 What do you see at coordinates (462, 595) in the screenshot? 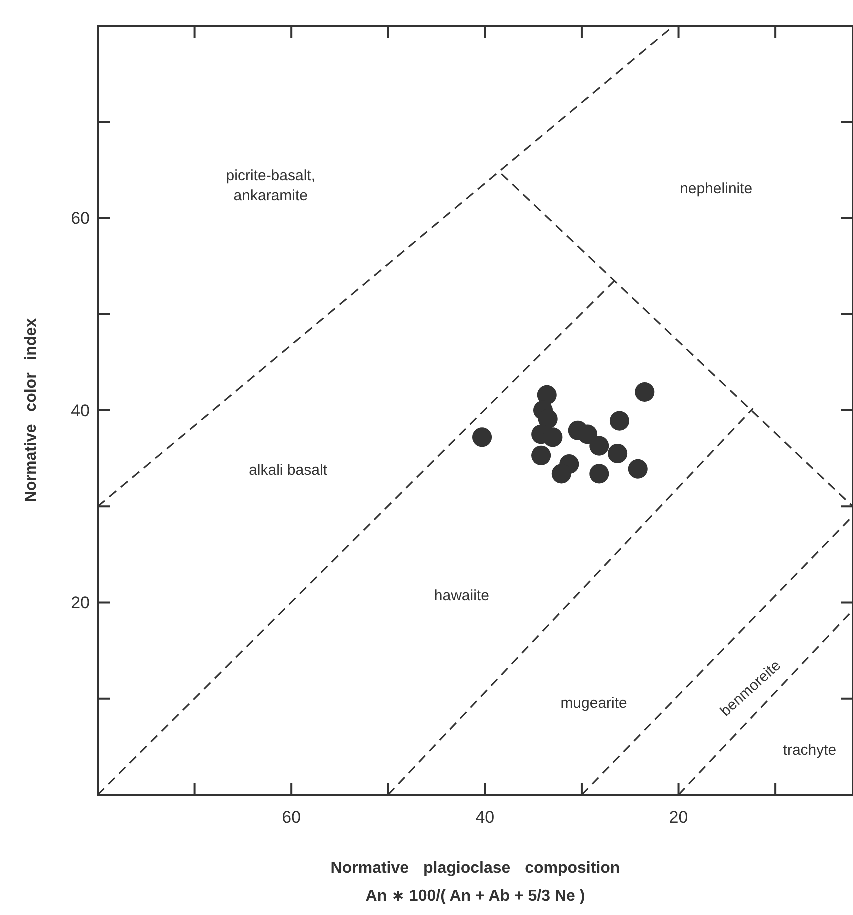
I see `annotation: hawaiite` at bounding box center [462, 595].